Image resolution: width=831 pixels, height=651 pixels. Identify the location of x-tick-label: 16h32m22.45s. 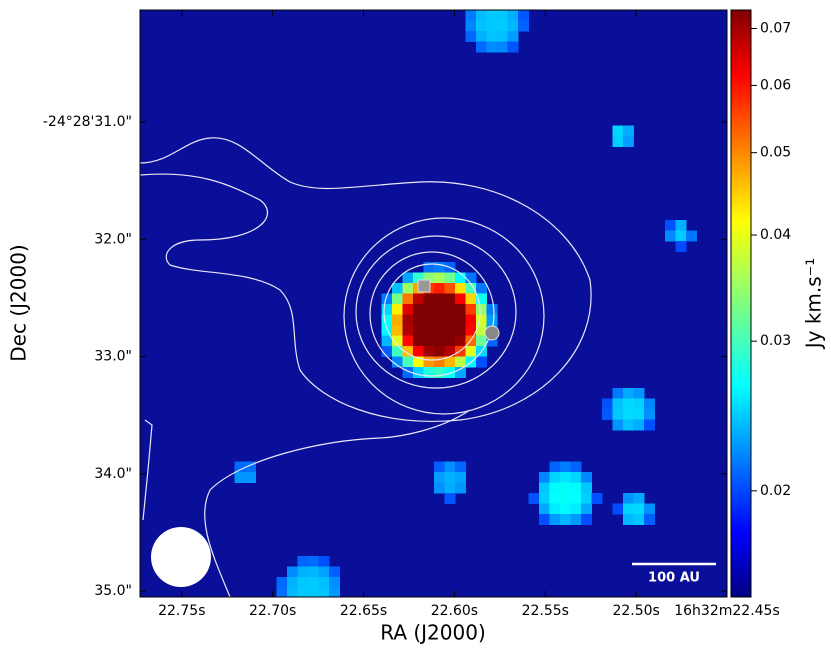
(727, 611).